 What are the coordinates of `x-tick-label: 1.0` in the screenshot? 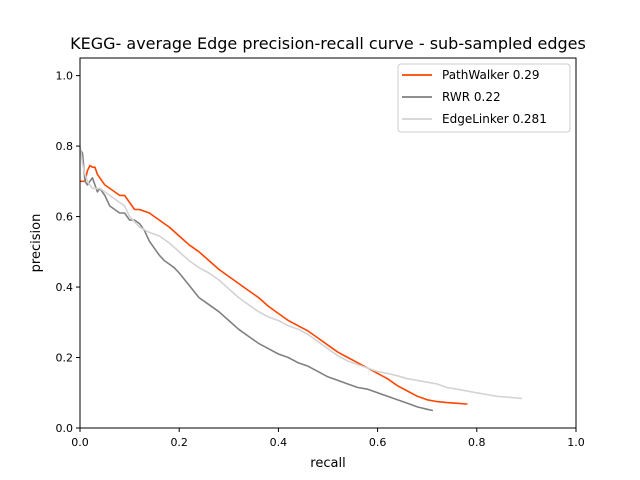 It's located at (576, 442).